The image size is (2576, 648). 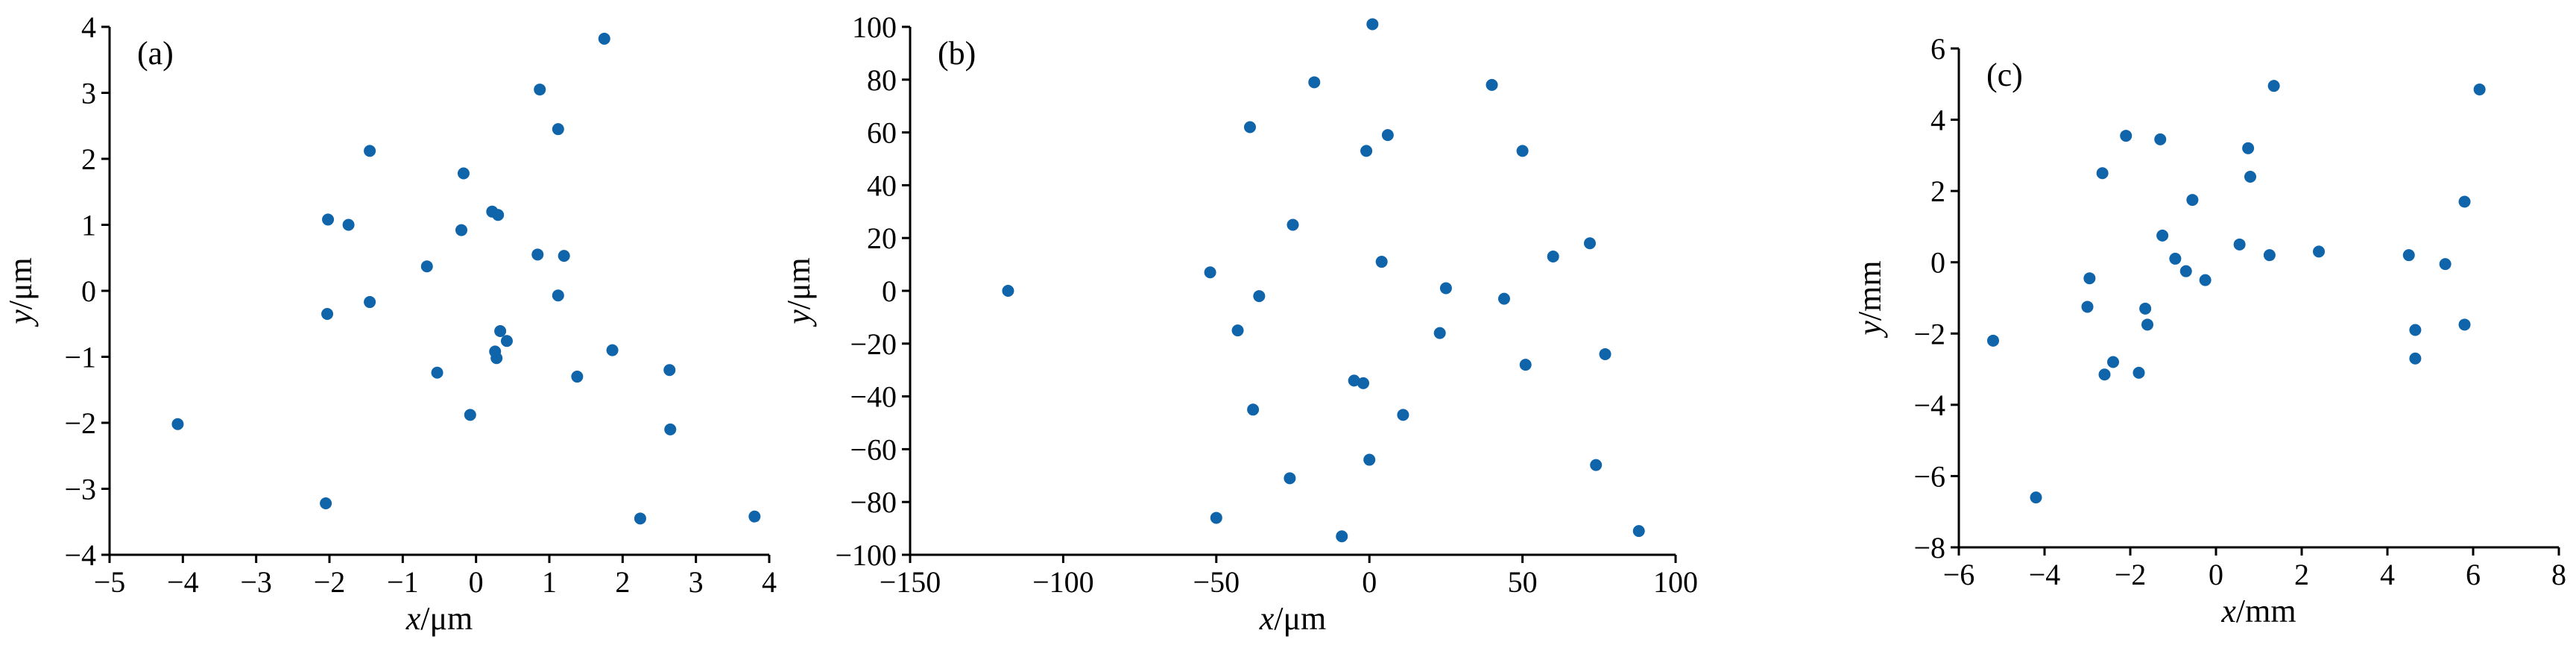 I want to click on x-tick-label: 4, so click(x=2388, y=575).